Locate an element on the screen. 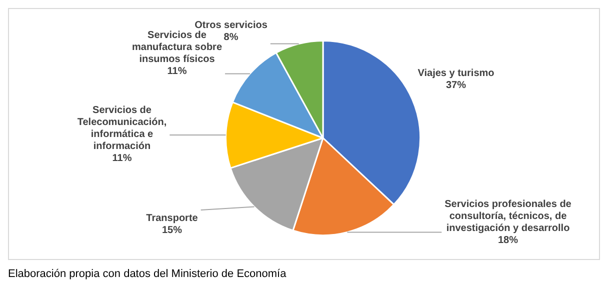 The height and width of the screenshot is (285, 606). data-label: 8% is located at coordinates (231, 37).